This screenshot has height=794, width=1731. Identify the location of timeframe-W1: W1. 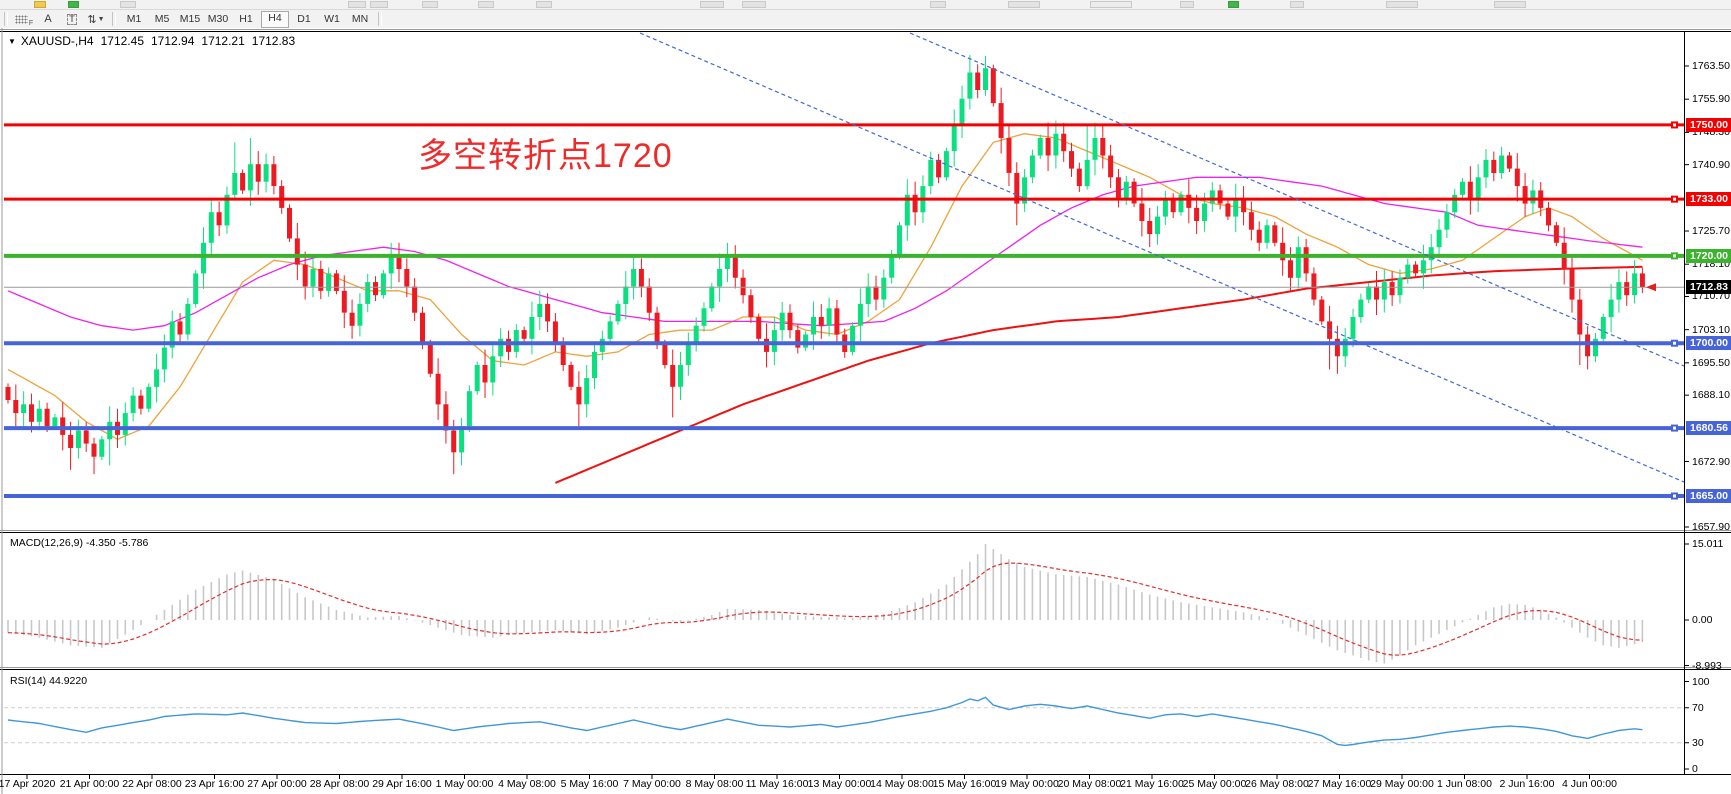
(332, 18).